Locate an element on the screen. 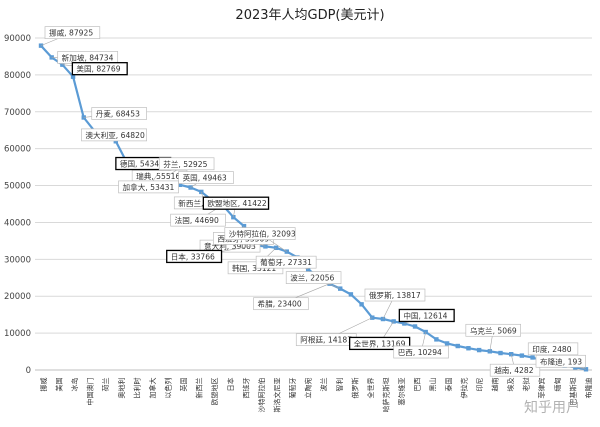 The height and width of the screenshot is (427, 600). annotation: 俄罗斯, 13817 is located at coordinates (395, 304).